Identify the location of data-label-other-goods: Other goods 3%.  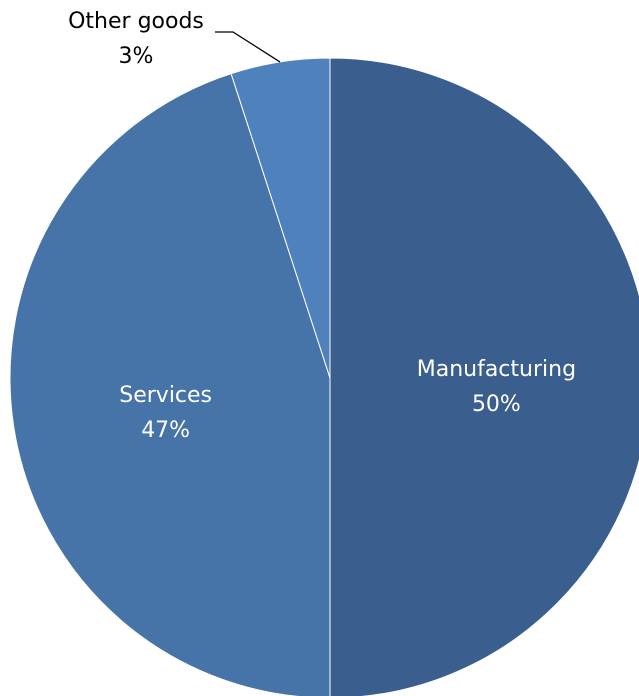
(136, 39).